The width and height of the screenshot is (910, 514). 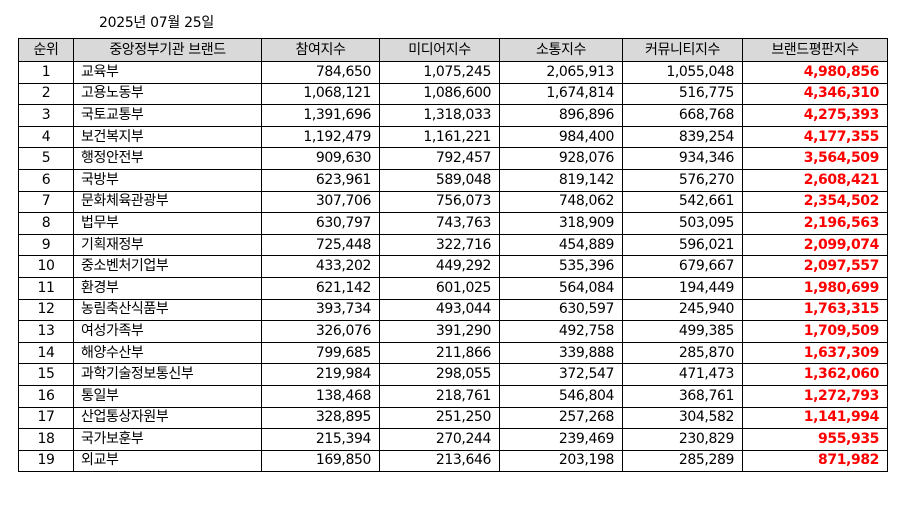 I want to click on participation-cell: 799,685, so click(x=320, y=353).